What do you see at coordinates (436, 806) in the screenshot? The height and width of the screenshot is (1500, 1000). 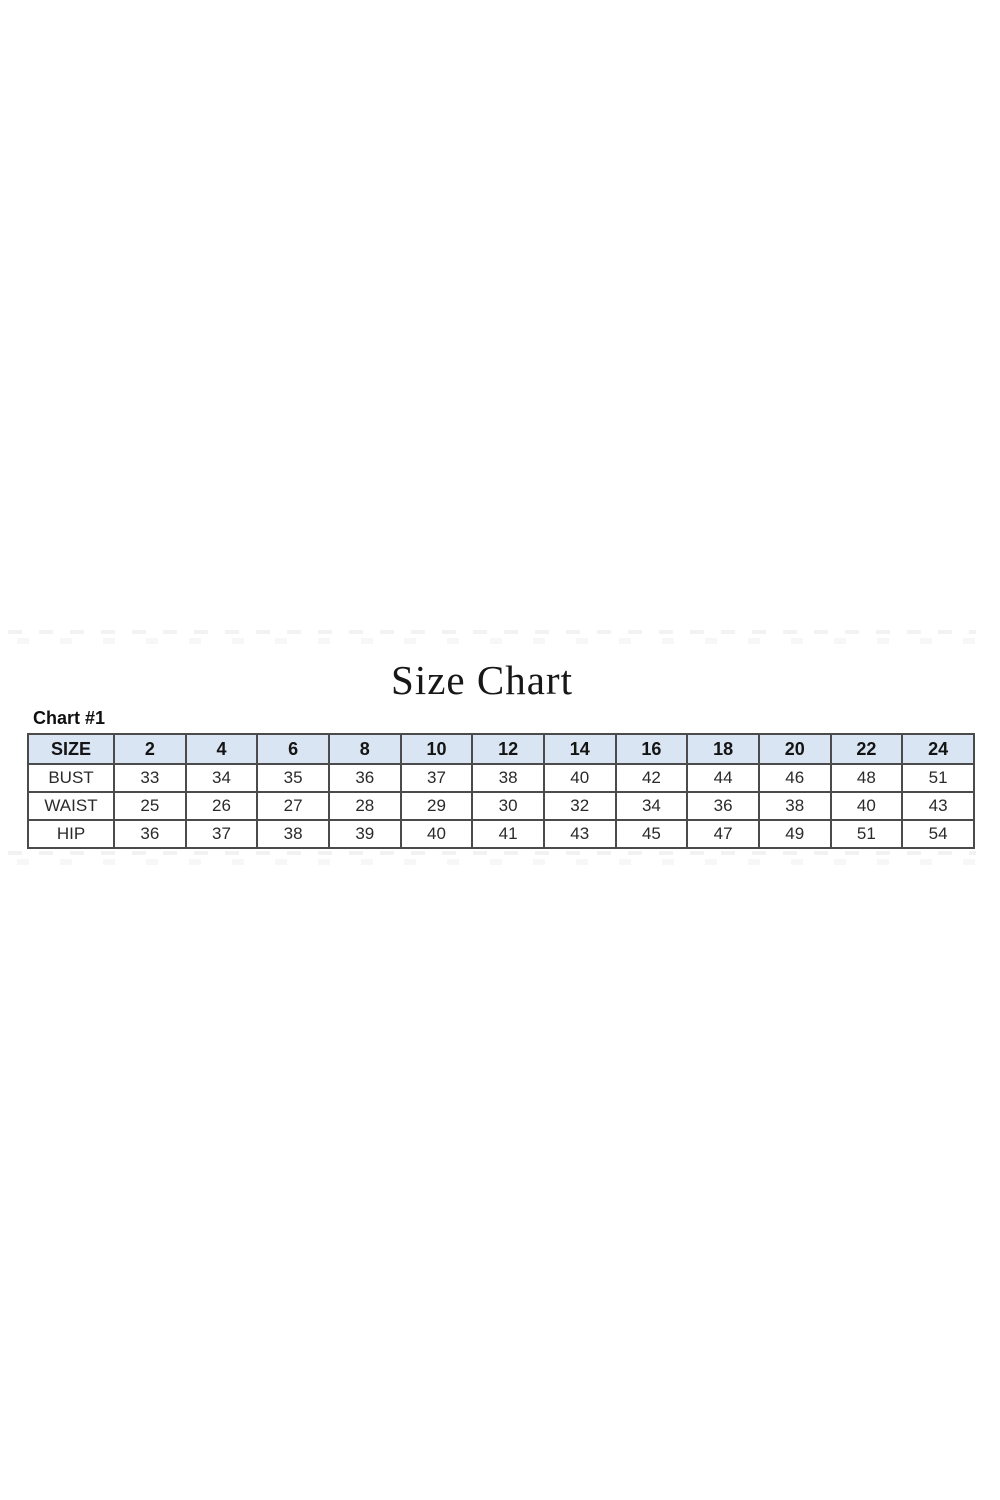 I see `value-cell: 29` at bounding box center [436, 806].